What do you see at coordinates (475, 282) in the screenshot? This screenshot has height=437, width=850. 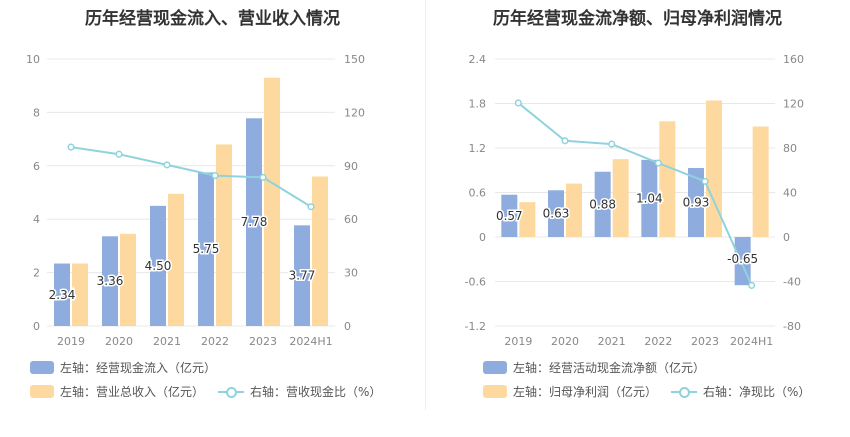 I see `left-tick-label: -0.6` at bounding box center [475, 282].